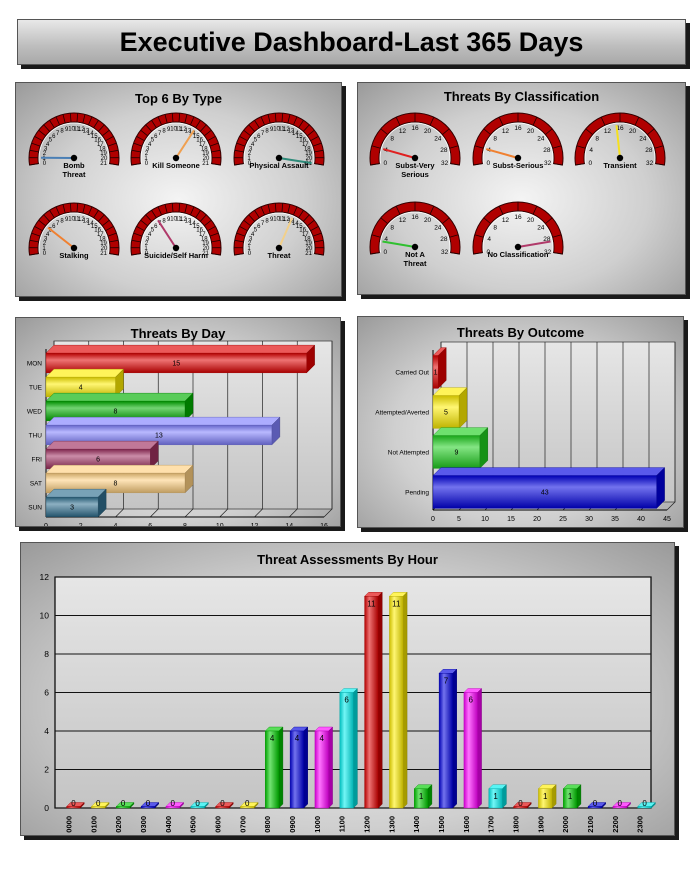 The height and width of the screenshot is (873, 698). Describe the element at coordinates (541, 228) in the screenshot. I see `gauge-tick-label: 24` at that location.